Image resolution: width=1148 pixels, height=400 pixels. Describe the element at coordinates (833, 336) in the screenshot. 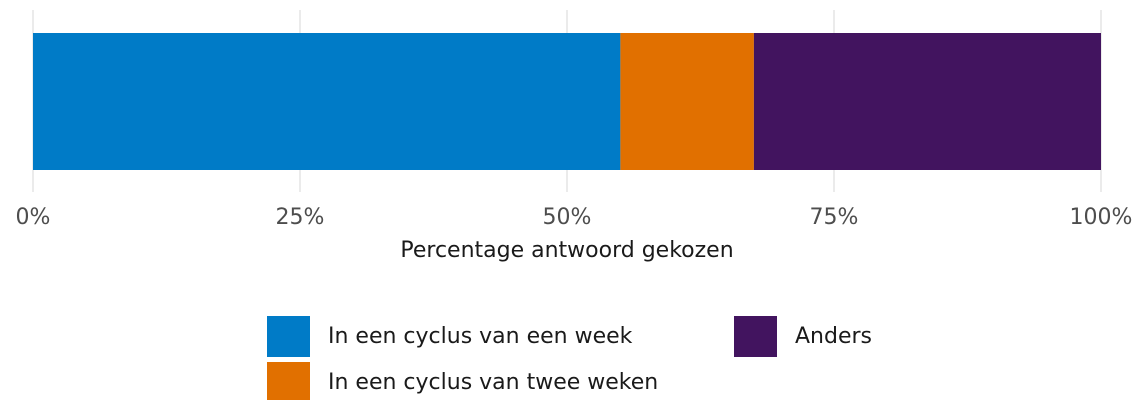

I see `legend-label: Anders` at that location.